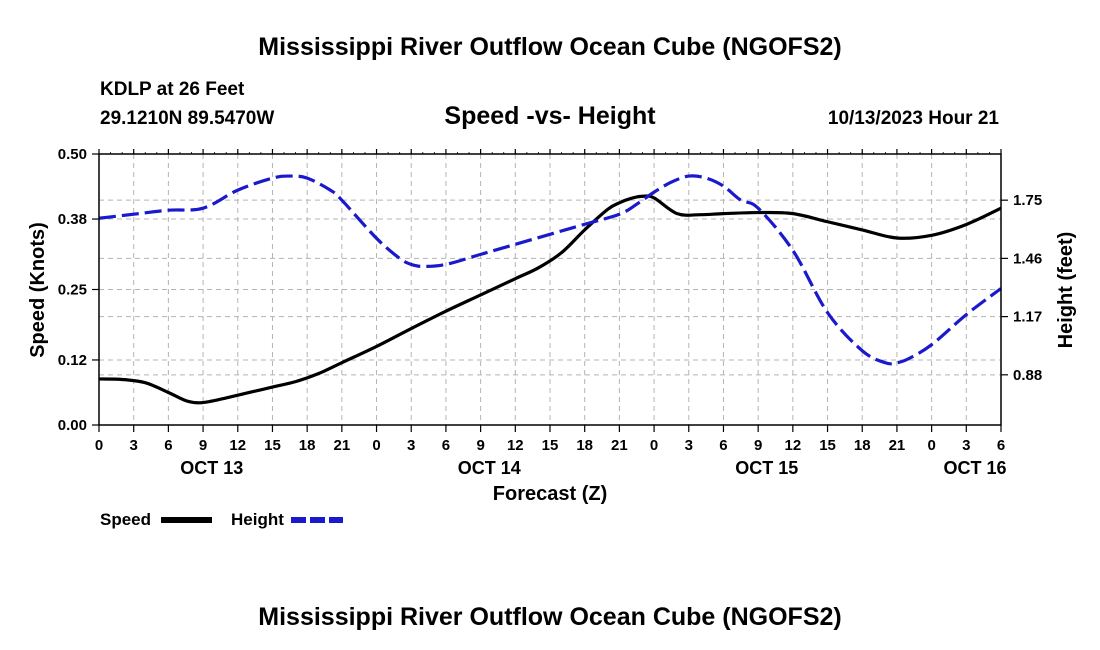 The image size is (1100, 650). I want to click on x-day-label: OCT 15, so click(766, 468).